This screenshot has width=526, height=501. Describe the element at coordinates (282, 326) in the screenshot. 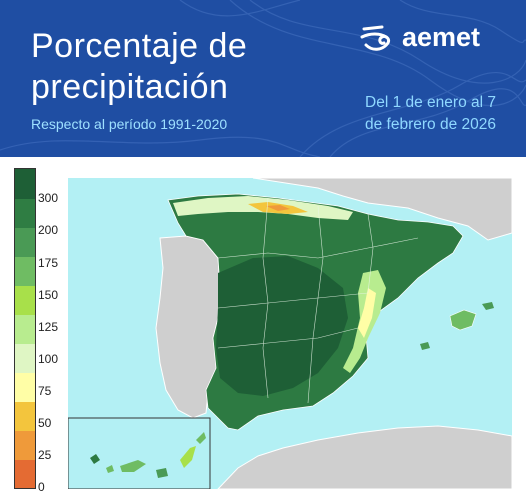

I see `high-precip-zone` at that location.